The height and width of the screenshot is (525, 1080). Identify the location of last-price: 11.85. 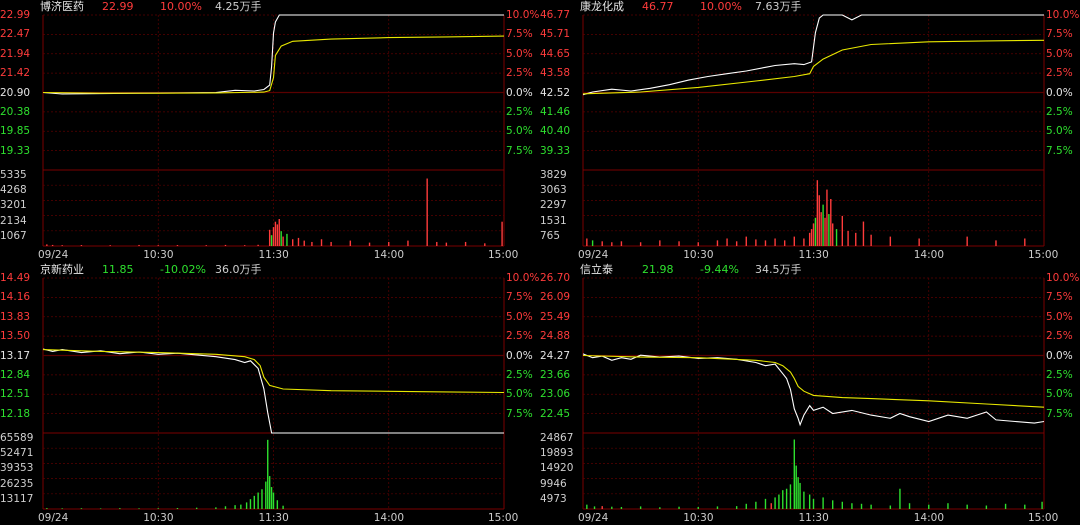
(118, 269).